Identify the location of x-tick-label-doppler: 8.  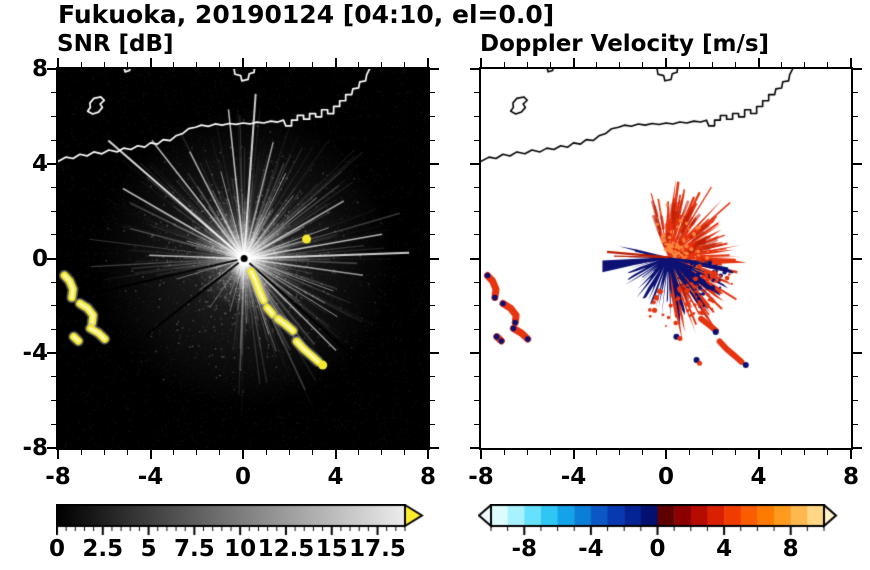
(851, 477).